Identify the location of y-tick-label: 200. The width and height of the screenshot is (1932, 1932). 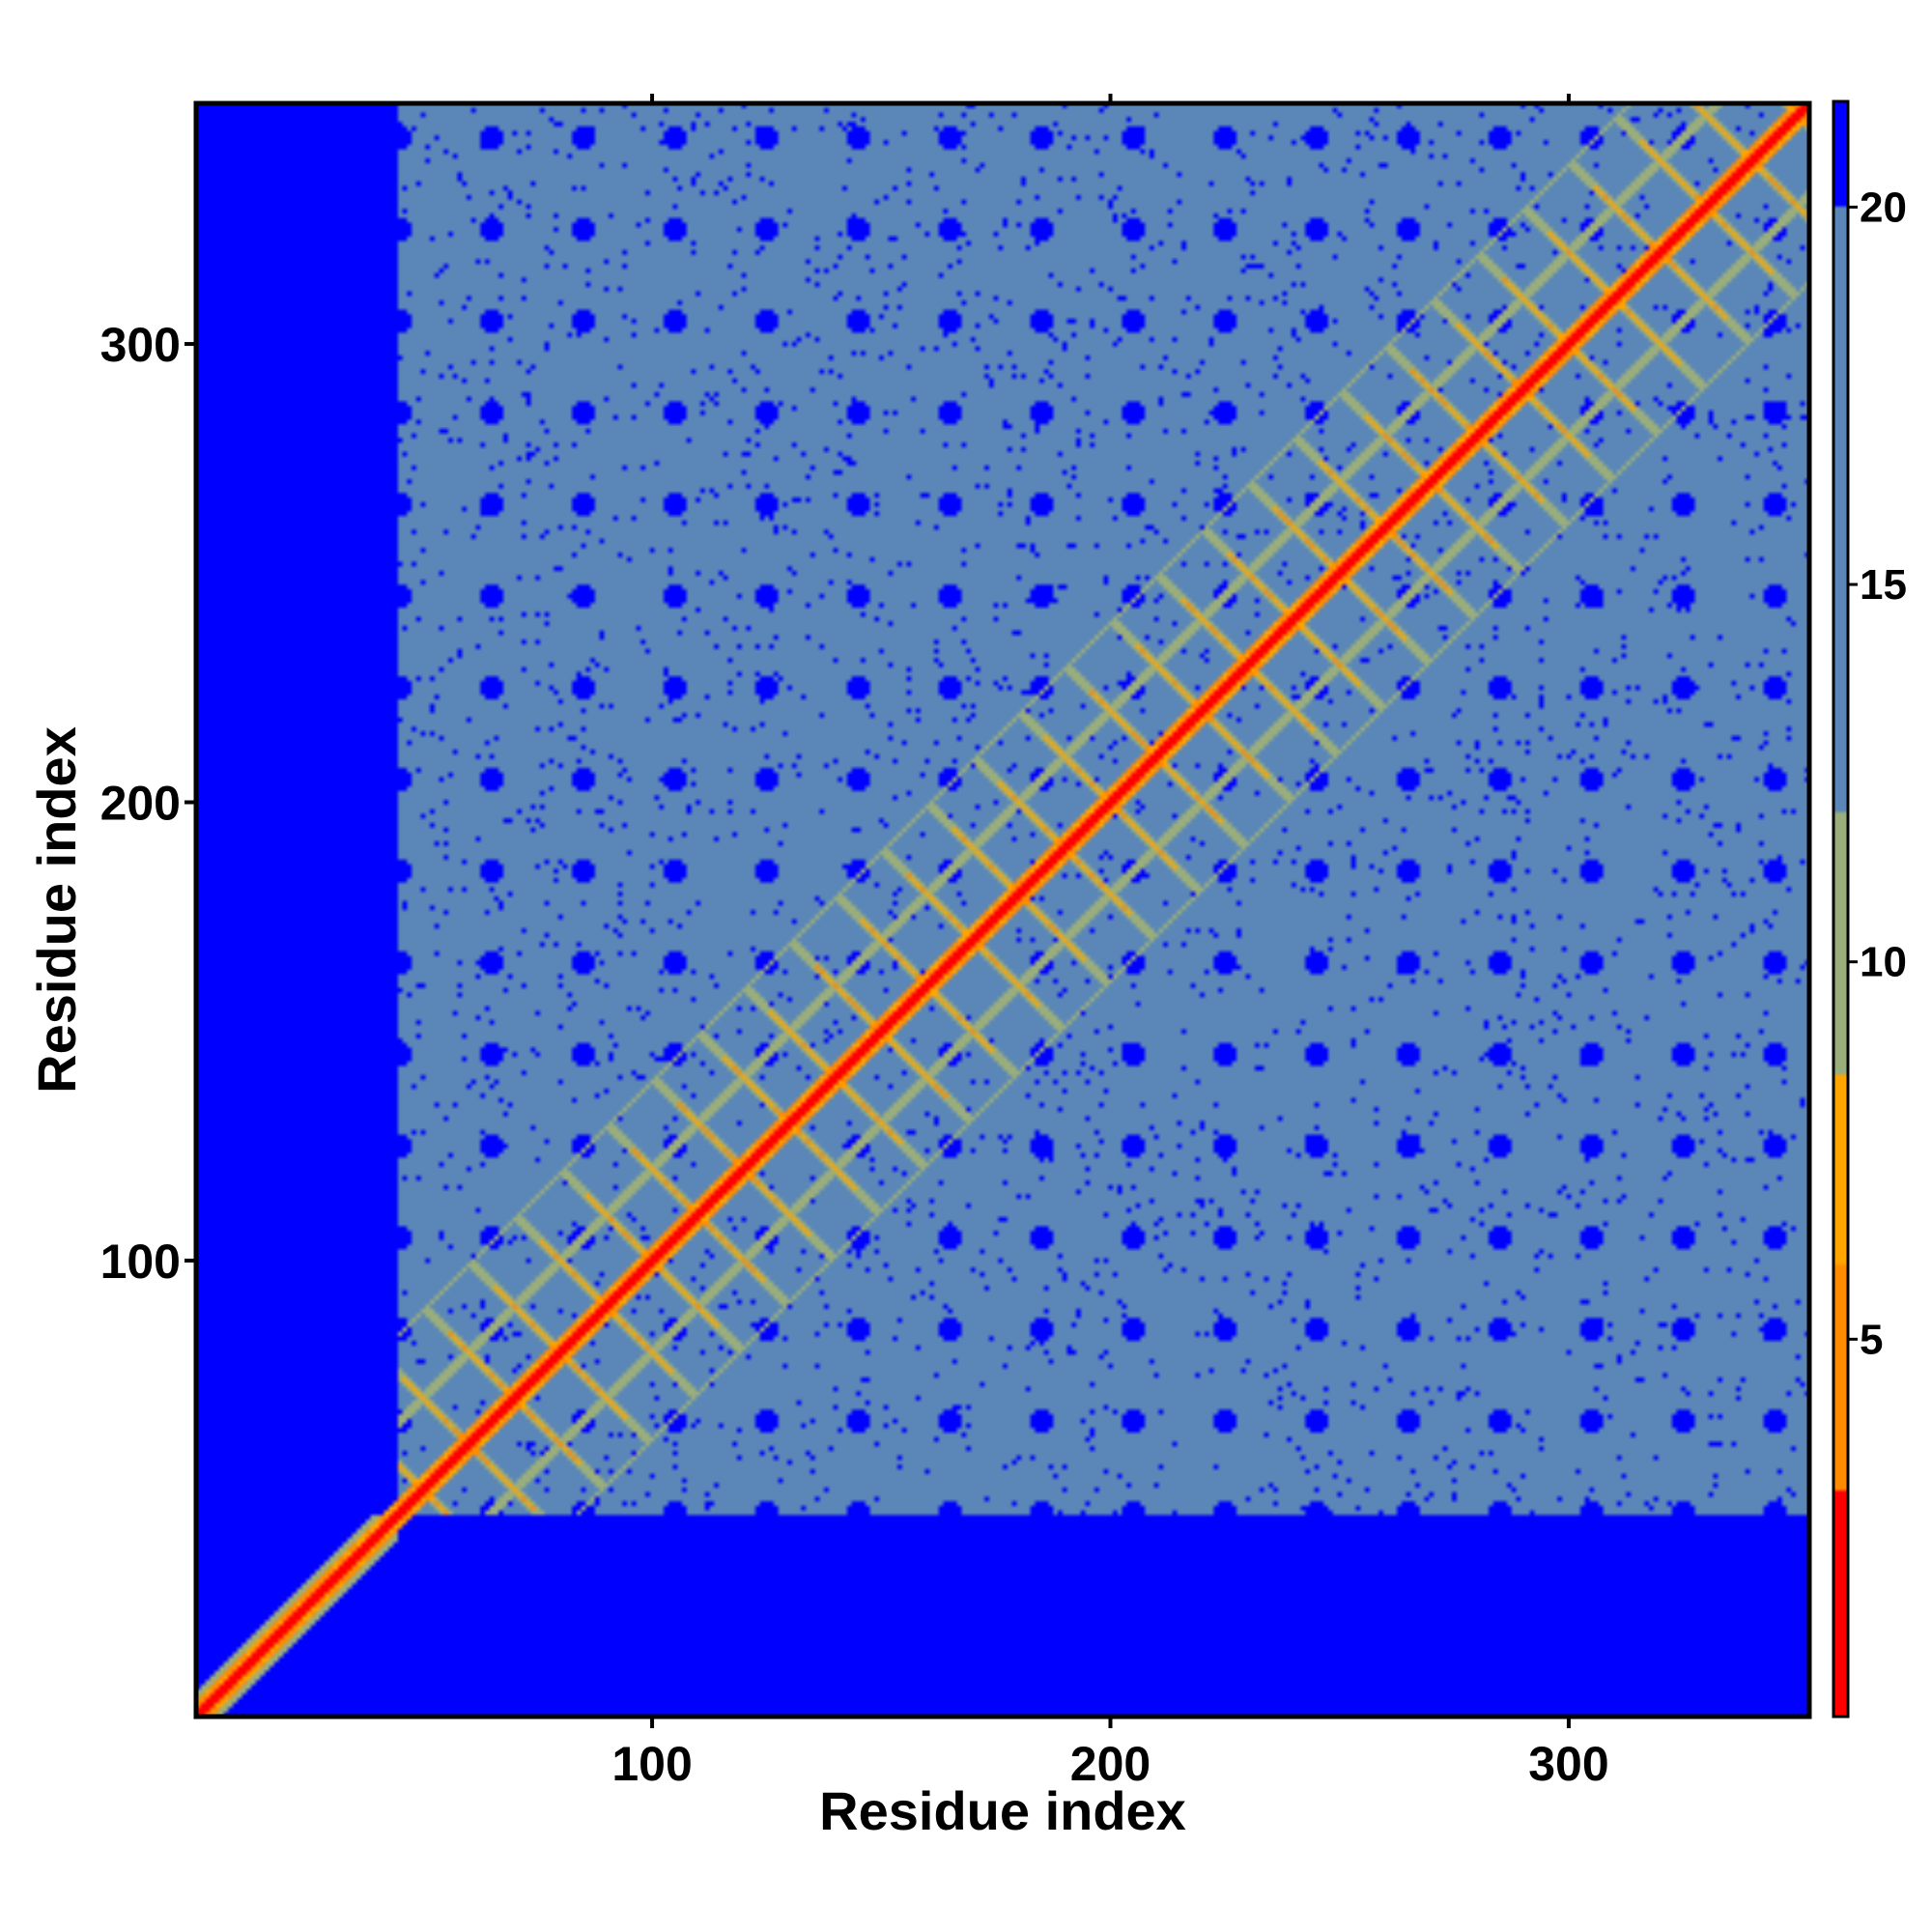
(140, 804).